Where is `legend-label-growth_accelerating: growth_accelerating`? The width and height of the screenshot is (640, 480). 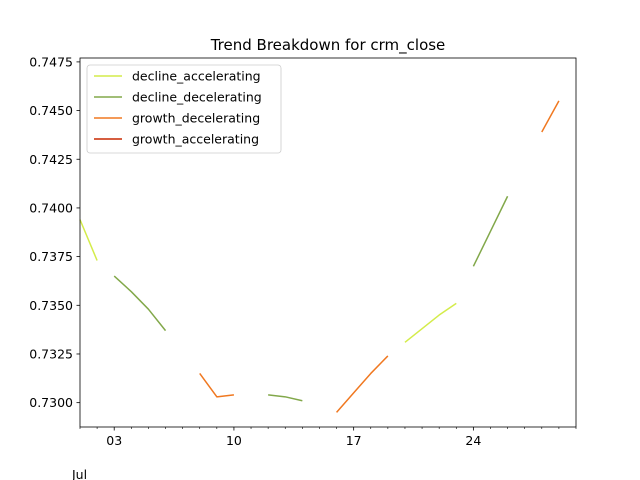
legend-label-growth_accelerating: growth_accelerating is located at coordinates (195, 139).